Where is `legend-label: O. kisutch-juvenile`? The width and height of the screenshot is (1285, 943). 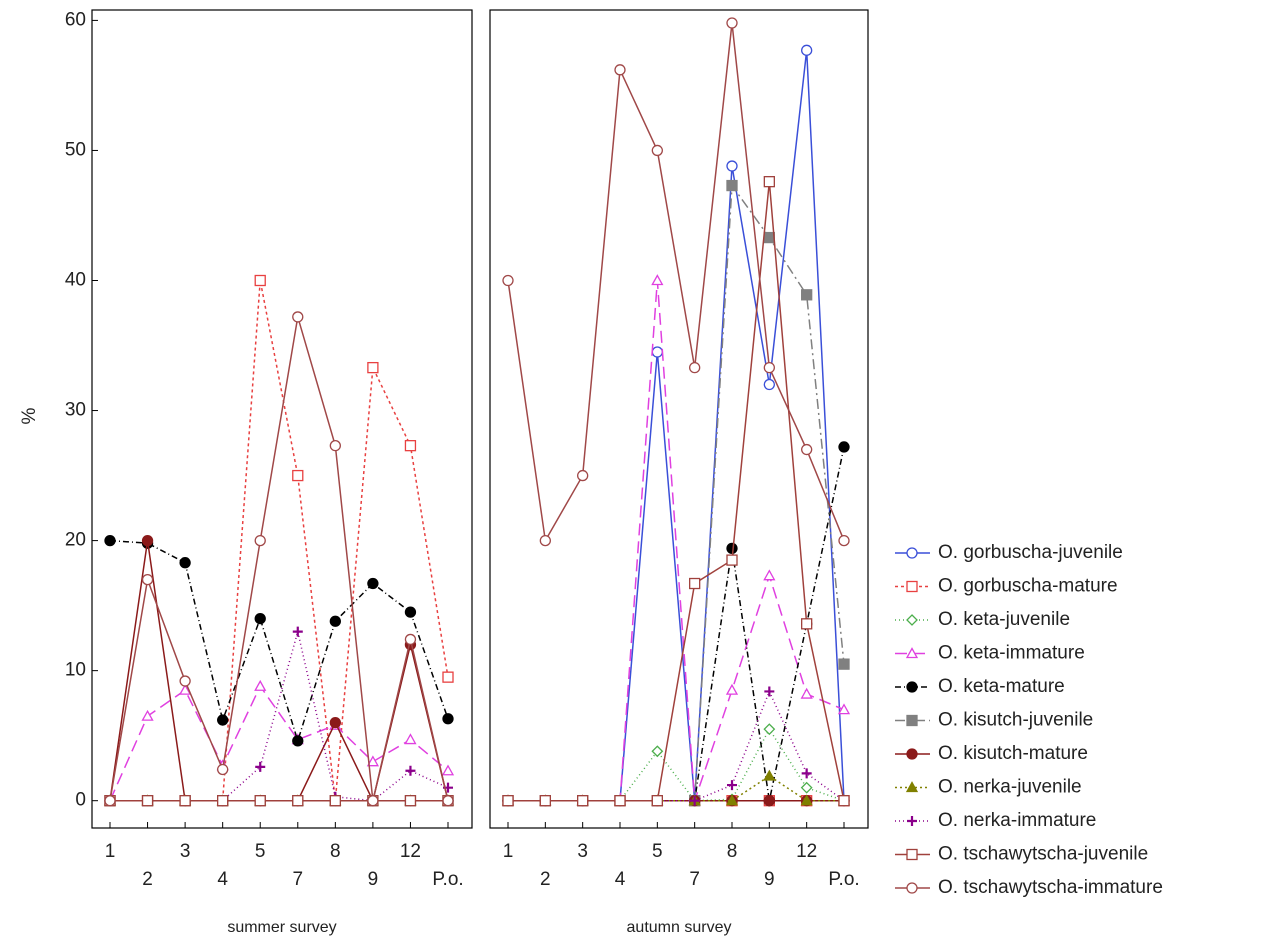 legend-label: O. kisutch-juvenile is located at coordinates (1015, 720).